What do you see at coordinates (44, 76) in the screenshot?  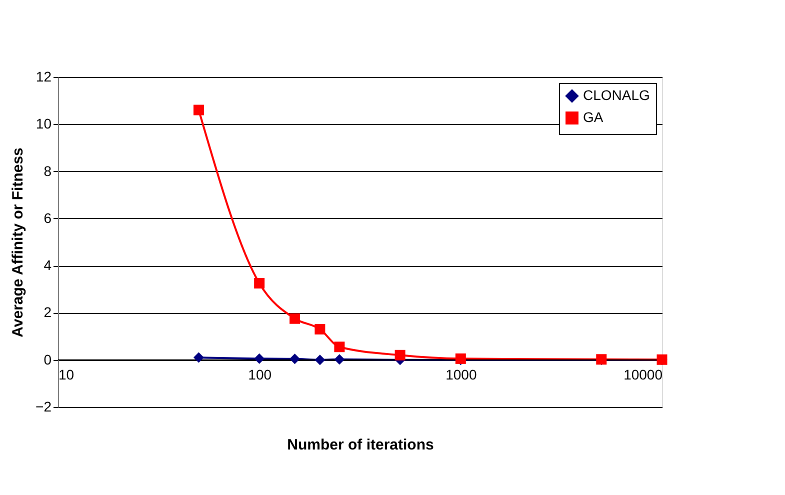 I see `y-tick-label: 12` at bounding box center [44, 76].